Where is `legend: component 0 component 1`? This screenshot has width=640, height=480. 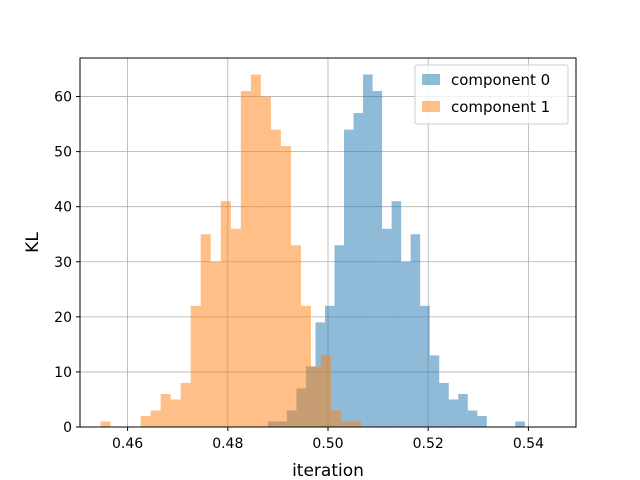
legend: component 0 component 1 is located at coordinates (491, 94).